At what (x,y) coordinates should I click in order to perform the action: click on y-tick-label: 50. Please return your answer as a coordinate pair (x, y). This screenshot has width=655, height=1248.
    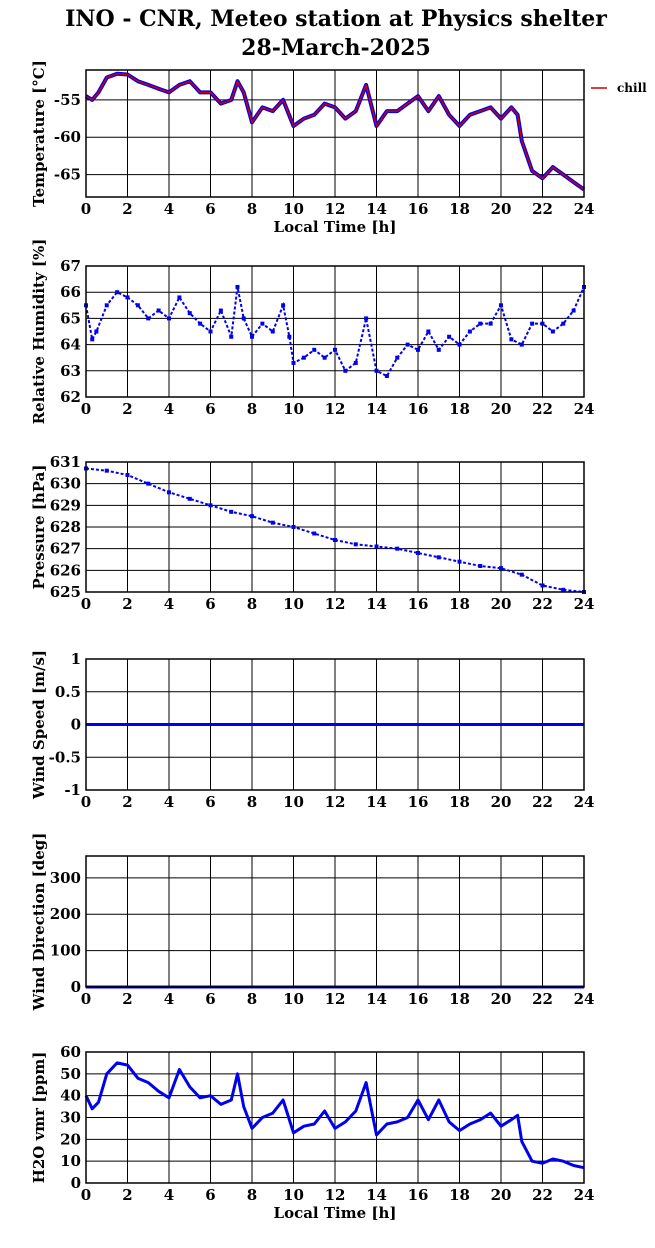
    Looking at the image, I should click on (70, 1074).